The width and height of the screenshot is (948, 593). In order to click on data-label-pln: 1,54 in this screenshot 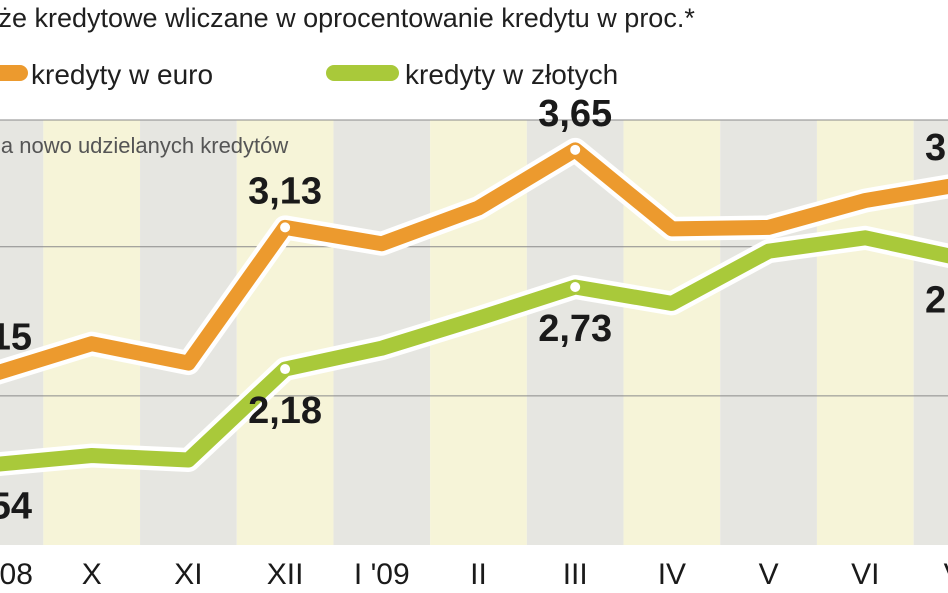, I will do `click(16, 506)`.